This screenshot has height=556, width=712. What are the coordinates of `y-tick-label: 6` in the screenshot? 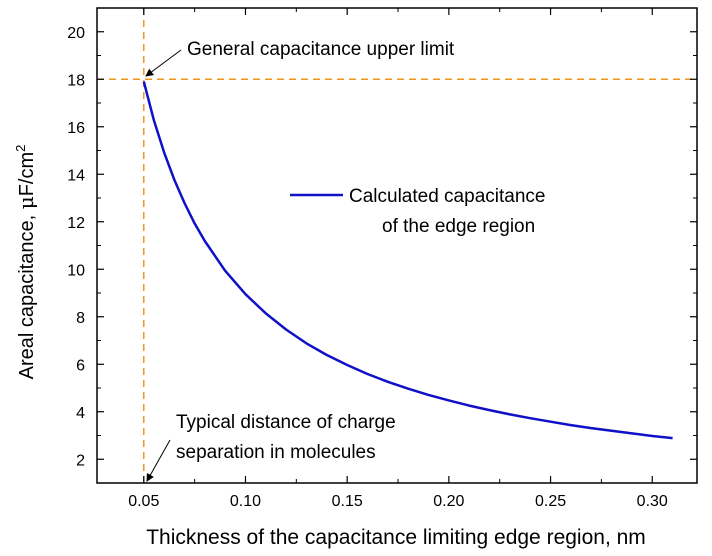 It's located at (80, 365).